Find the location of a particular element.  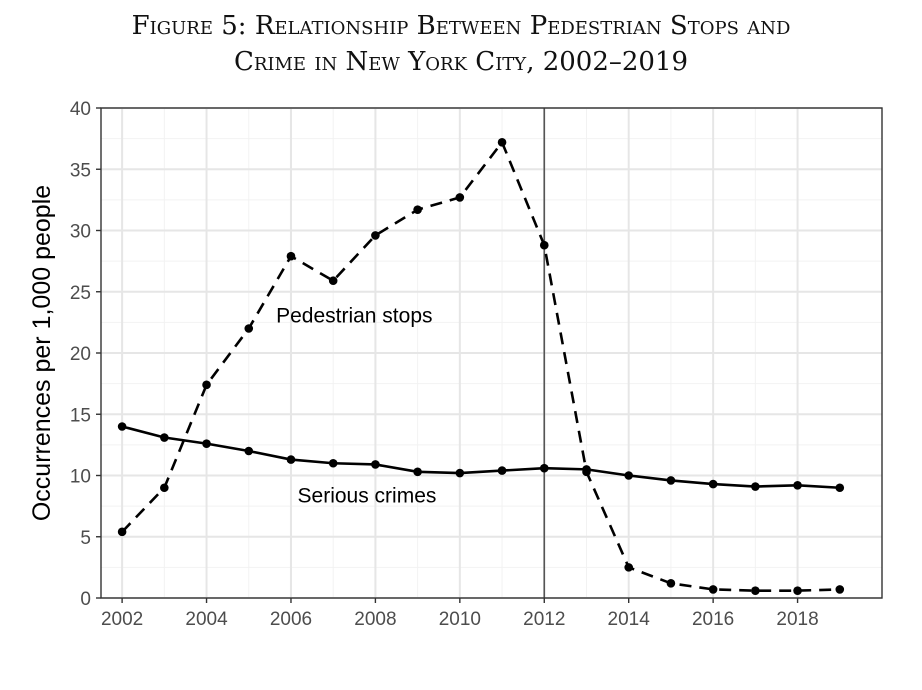

y-tick-label: 25 is located at coordinates (80, 293).